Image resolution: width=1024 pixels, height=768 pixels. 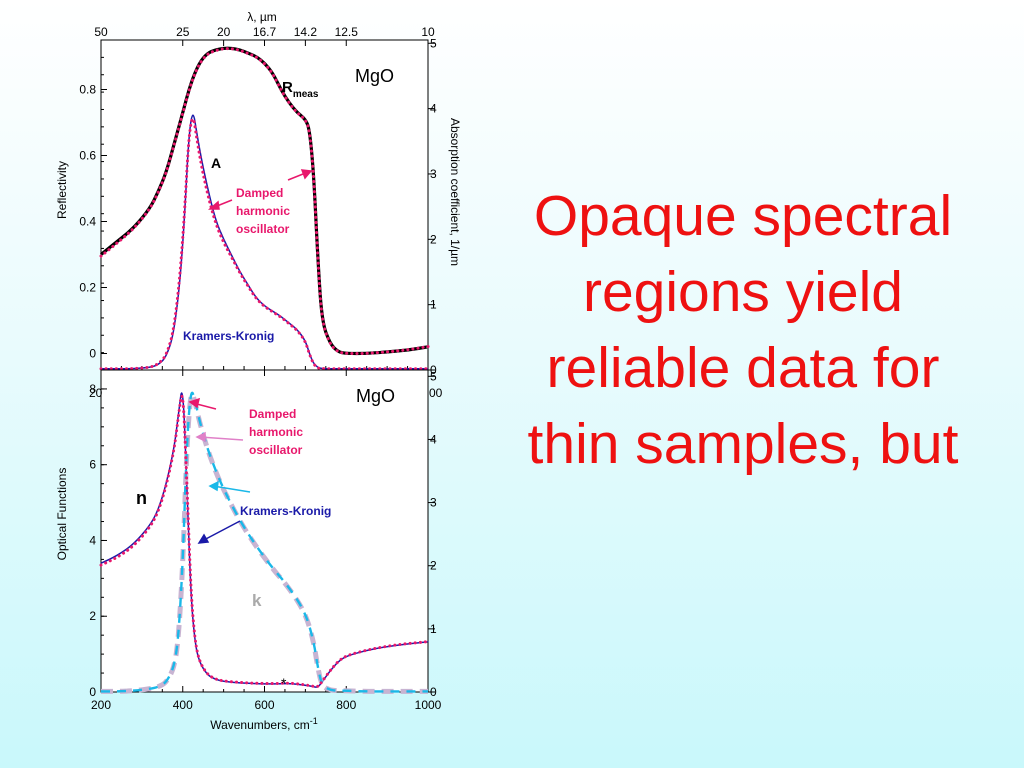 I want to click on bottom-kk-arrow-blue, so click(x=219, y=532).